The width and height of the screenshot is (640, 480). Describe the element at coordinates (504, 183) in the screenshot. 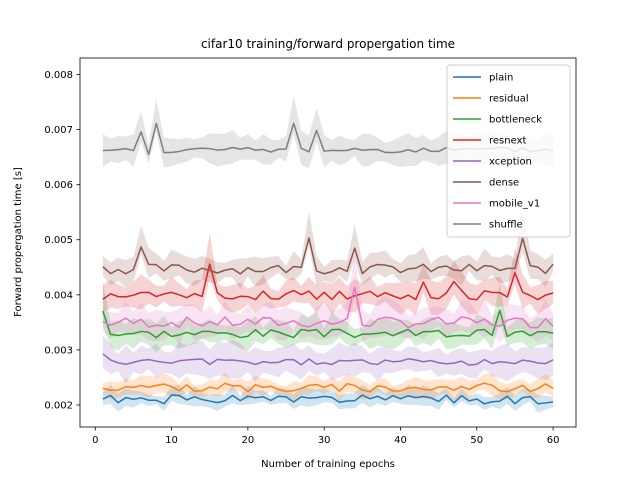

I see `legend-label-dense: dense` at that location.